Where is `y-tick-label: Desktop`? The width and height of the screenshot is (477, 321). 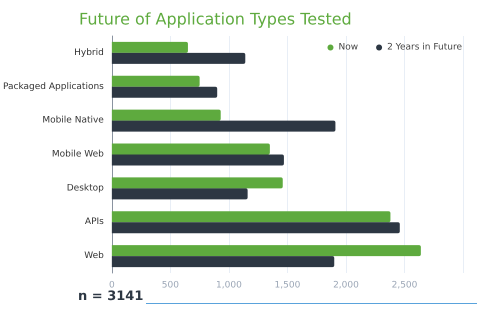 y-tick-label: Desktop is located at coordinates (85, 188).